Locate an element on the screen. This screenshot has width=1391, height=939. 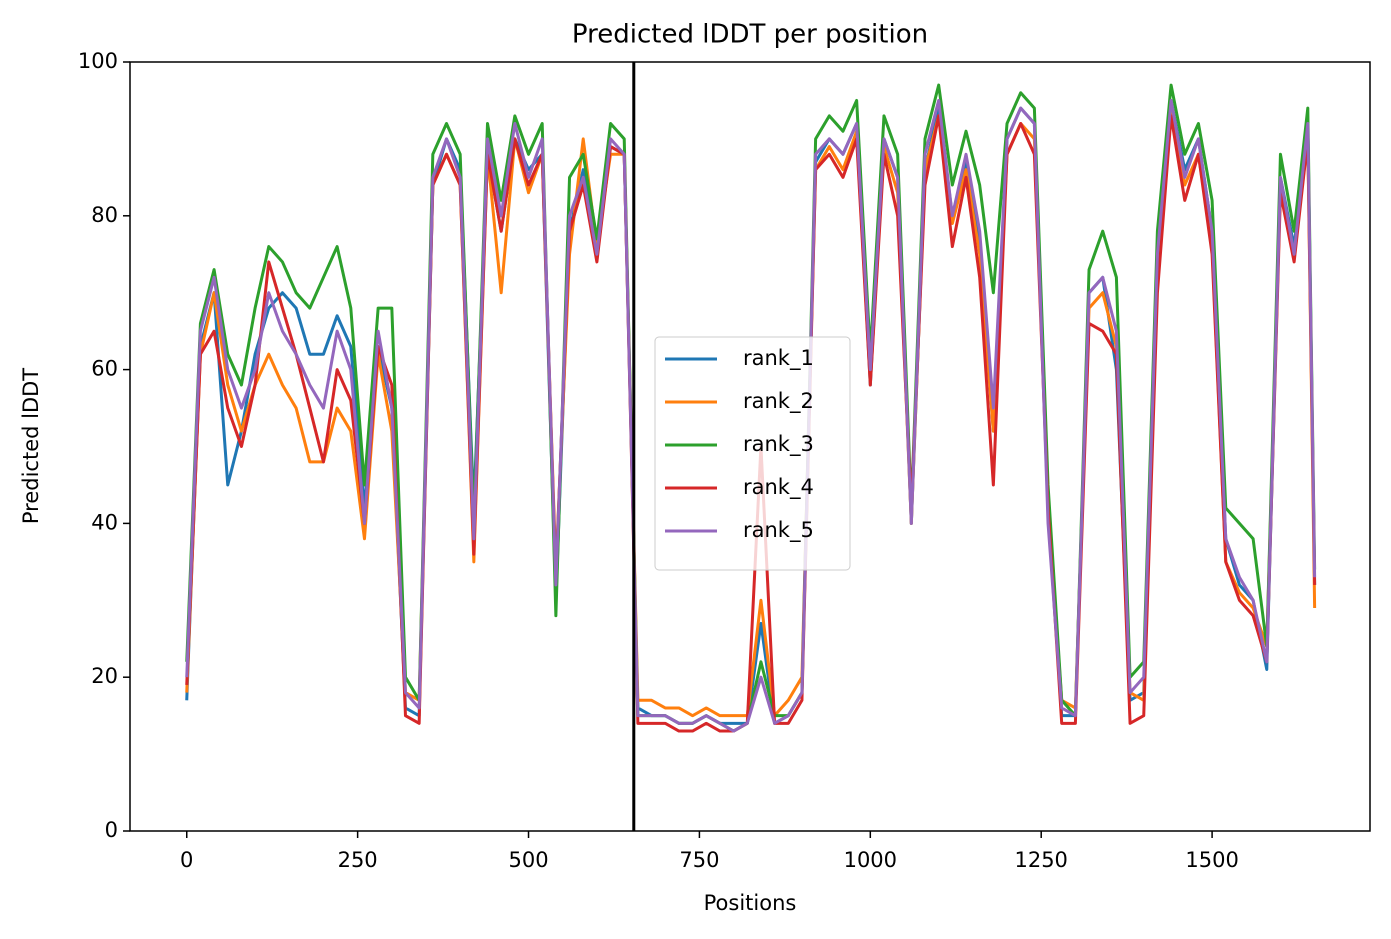
x-tick-label: 500 is located at coordinates (528, 860).